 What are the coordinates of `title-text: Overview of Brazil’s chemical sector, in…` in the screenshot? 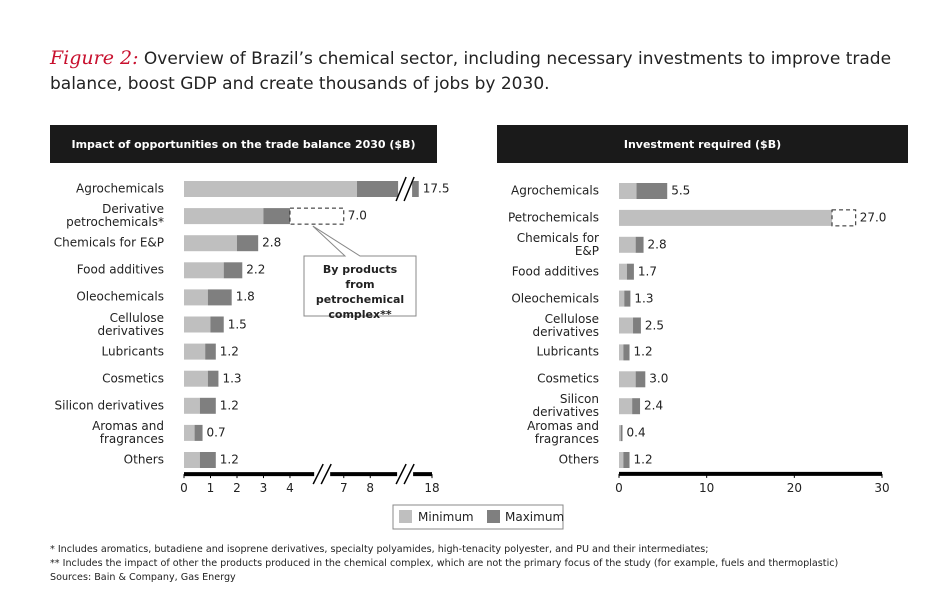 It's located at (471, 71).